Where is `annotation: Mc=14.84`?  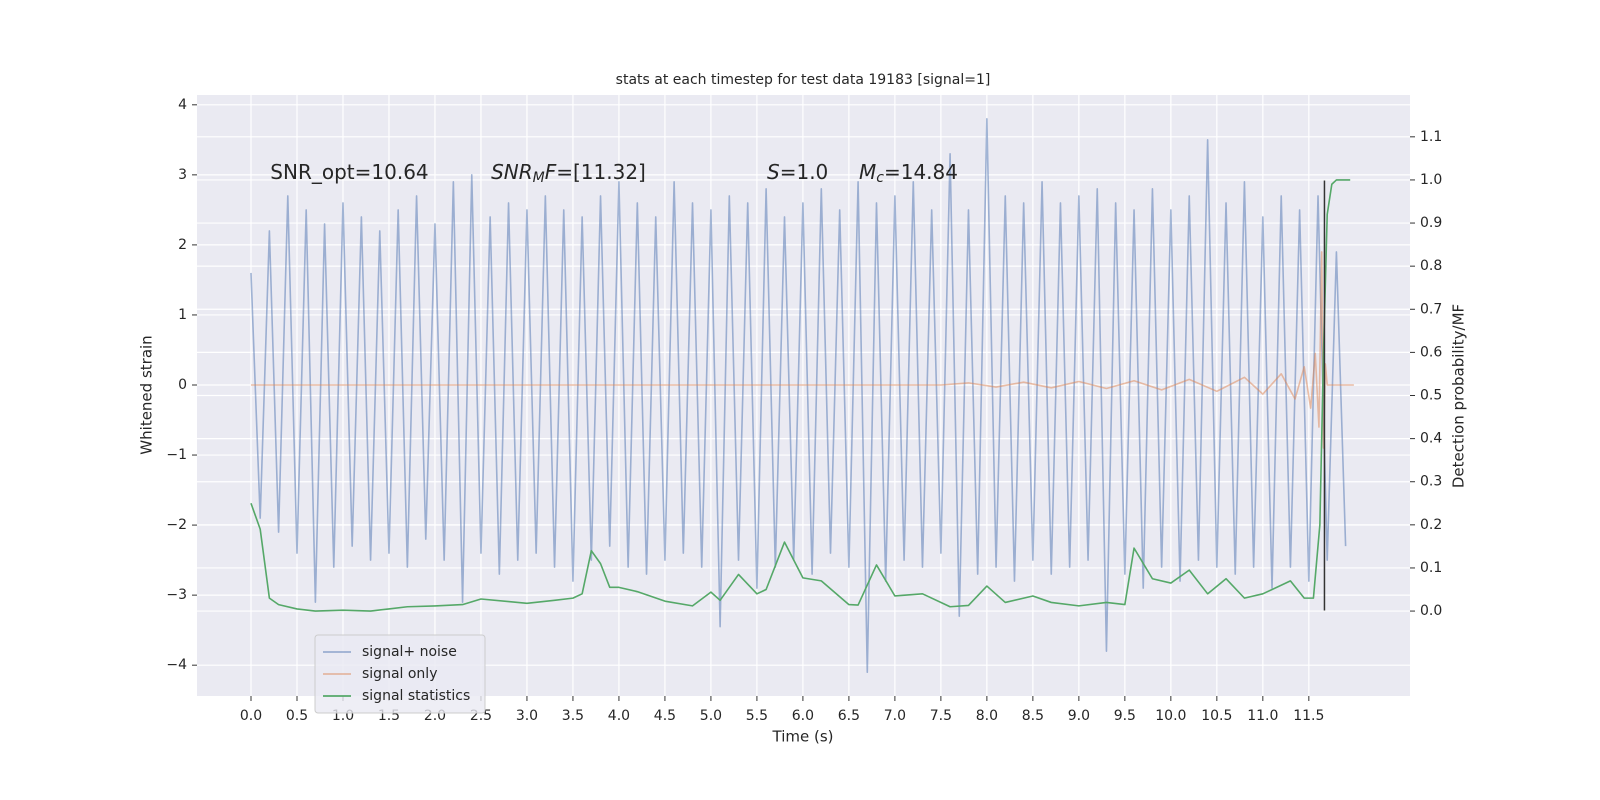 annotation: Mc=14.84 is located at coordinates (908, 172).